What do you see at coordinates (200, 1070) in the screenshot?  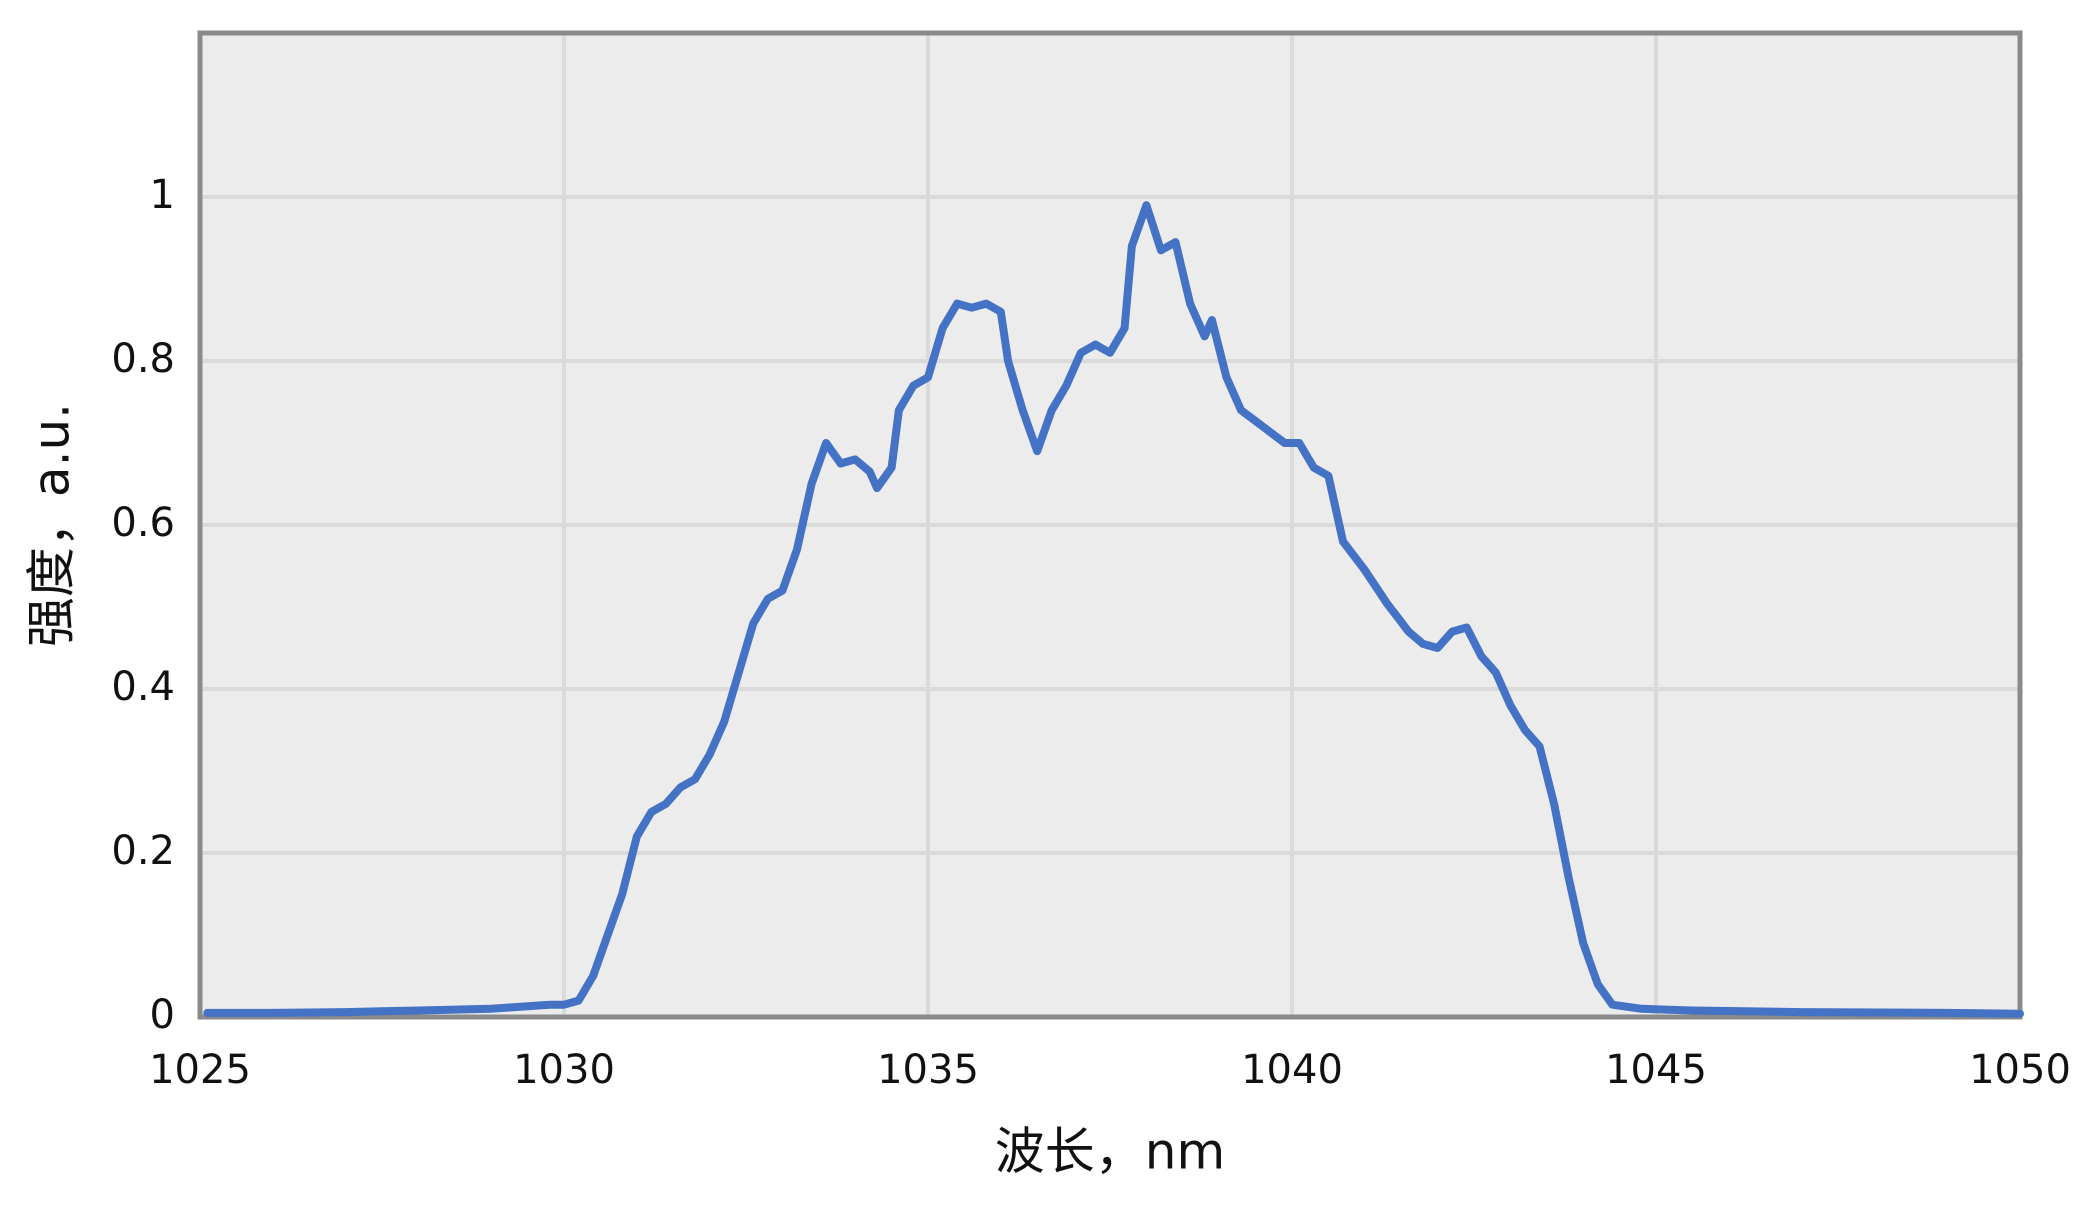 I see `x-tick-label: 1025` at bounding box center [200, 1070].